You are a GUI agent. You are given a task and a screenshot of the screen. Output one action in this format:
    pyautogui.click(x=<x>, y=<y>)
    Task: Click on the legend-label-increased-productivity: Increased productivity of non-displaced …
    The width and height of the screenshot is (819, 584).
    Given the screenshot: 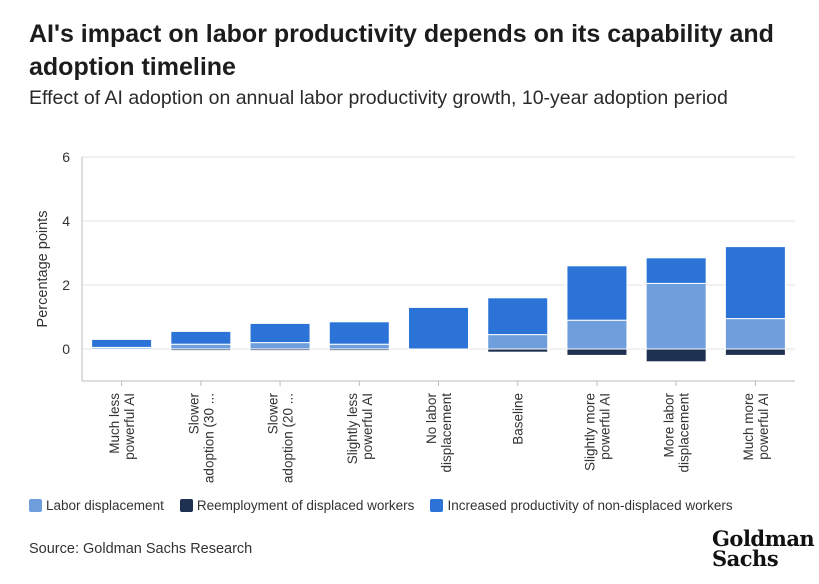 What is the action you would take?
    pyautogui.click(x=590, y=505)
    